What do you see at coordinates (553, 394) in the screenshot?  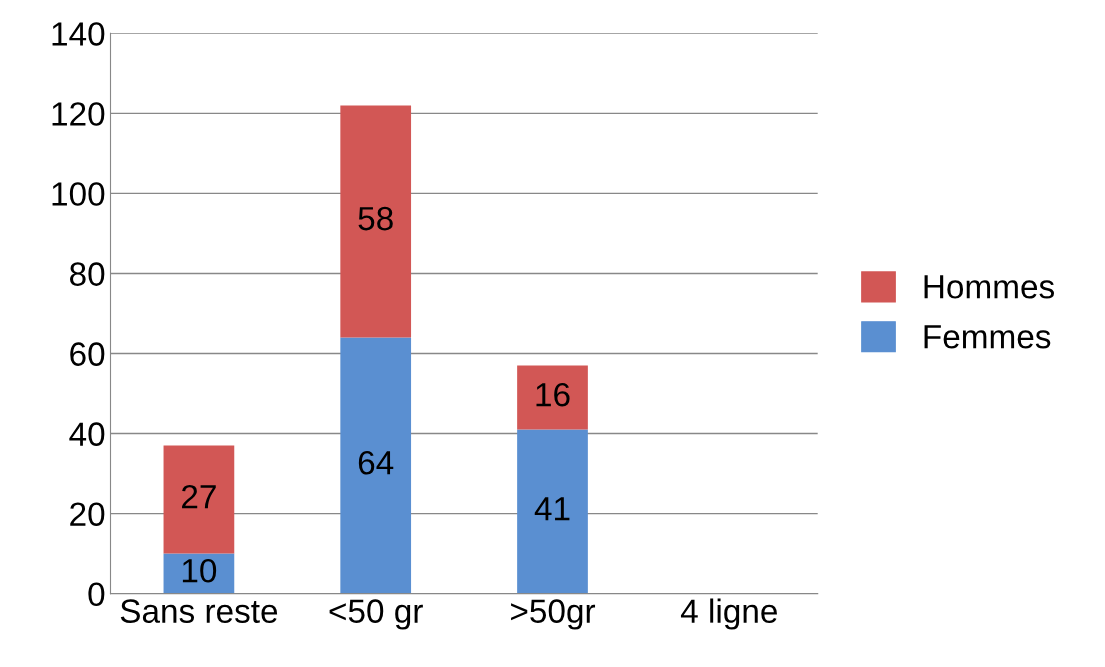 I see `data-label: 16` at bounding box center [553, 394].